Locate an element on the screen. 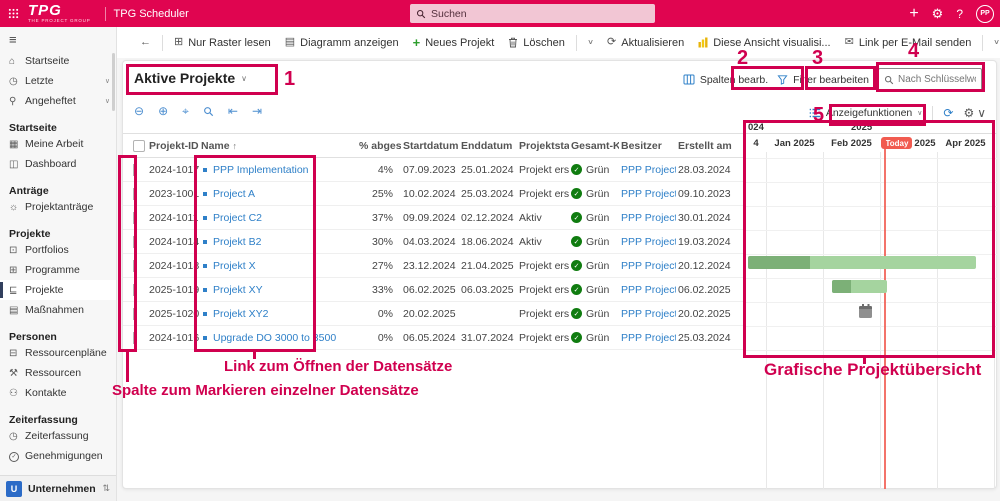 Image resolution: width=1000 pixels, height=501 pixels. sidebar-item-meine-arbeit: ▦ Meine Arbeit is located at coordinates (58, 144).